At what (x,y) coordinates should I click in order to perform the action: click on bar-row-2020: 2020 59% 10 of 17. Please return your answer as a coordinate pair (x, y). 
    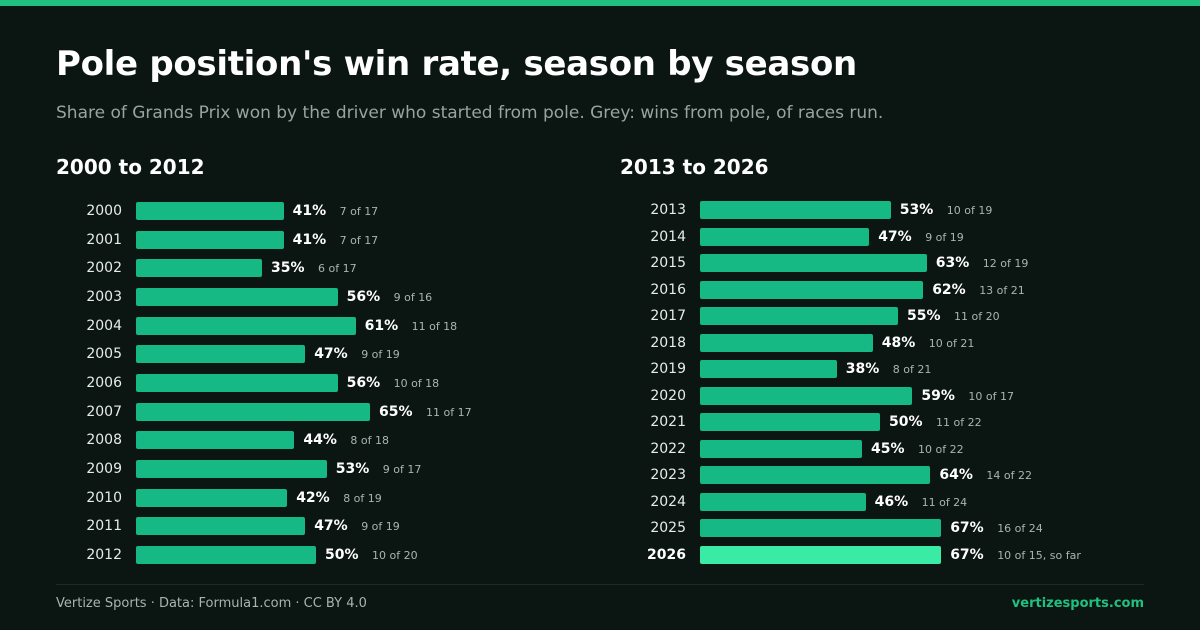
    Looking at the image, I should click on (890, 396).